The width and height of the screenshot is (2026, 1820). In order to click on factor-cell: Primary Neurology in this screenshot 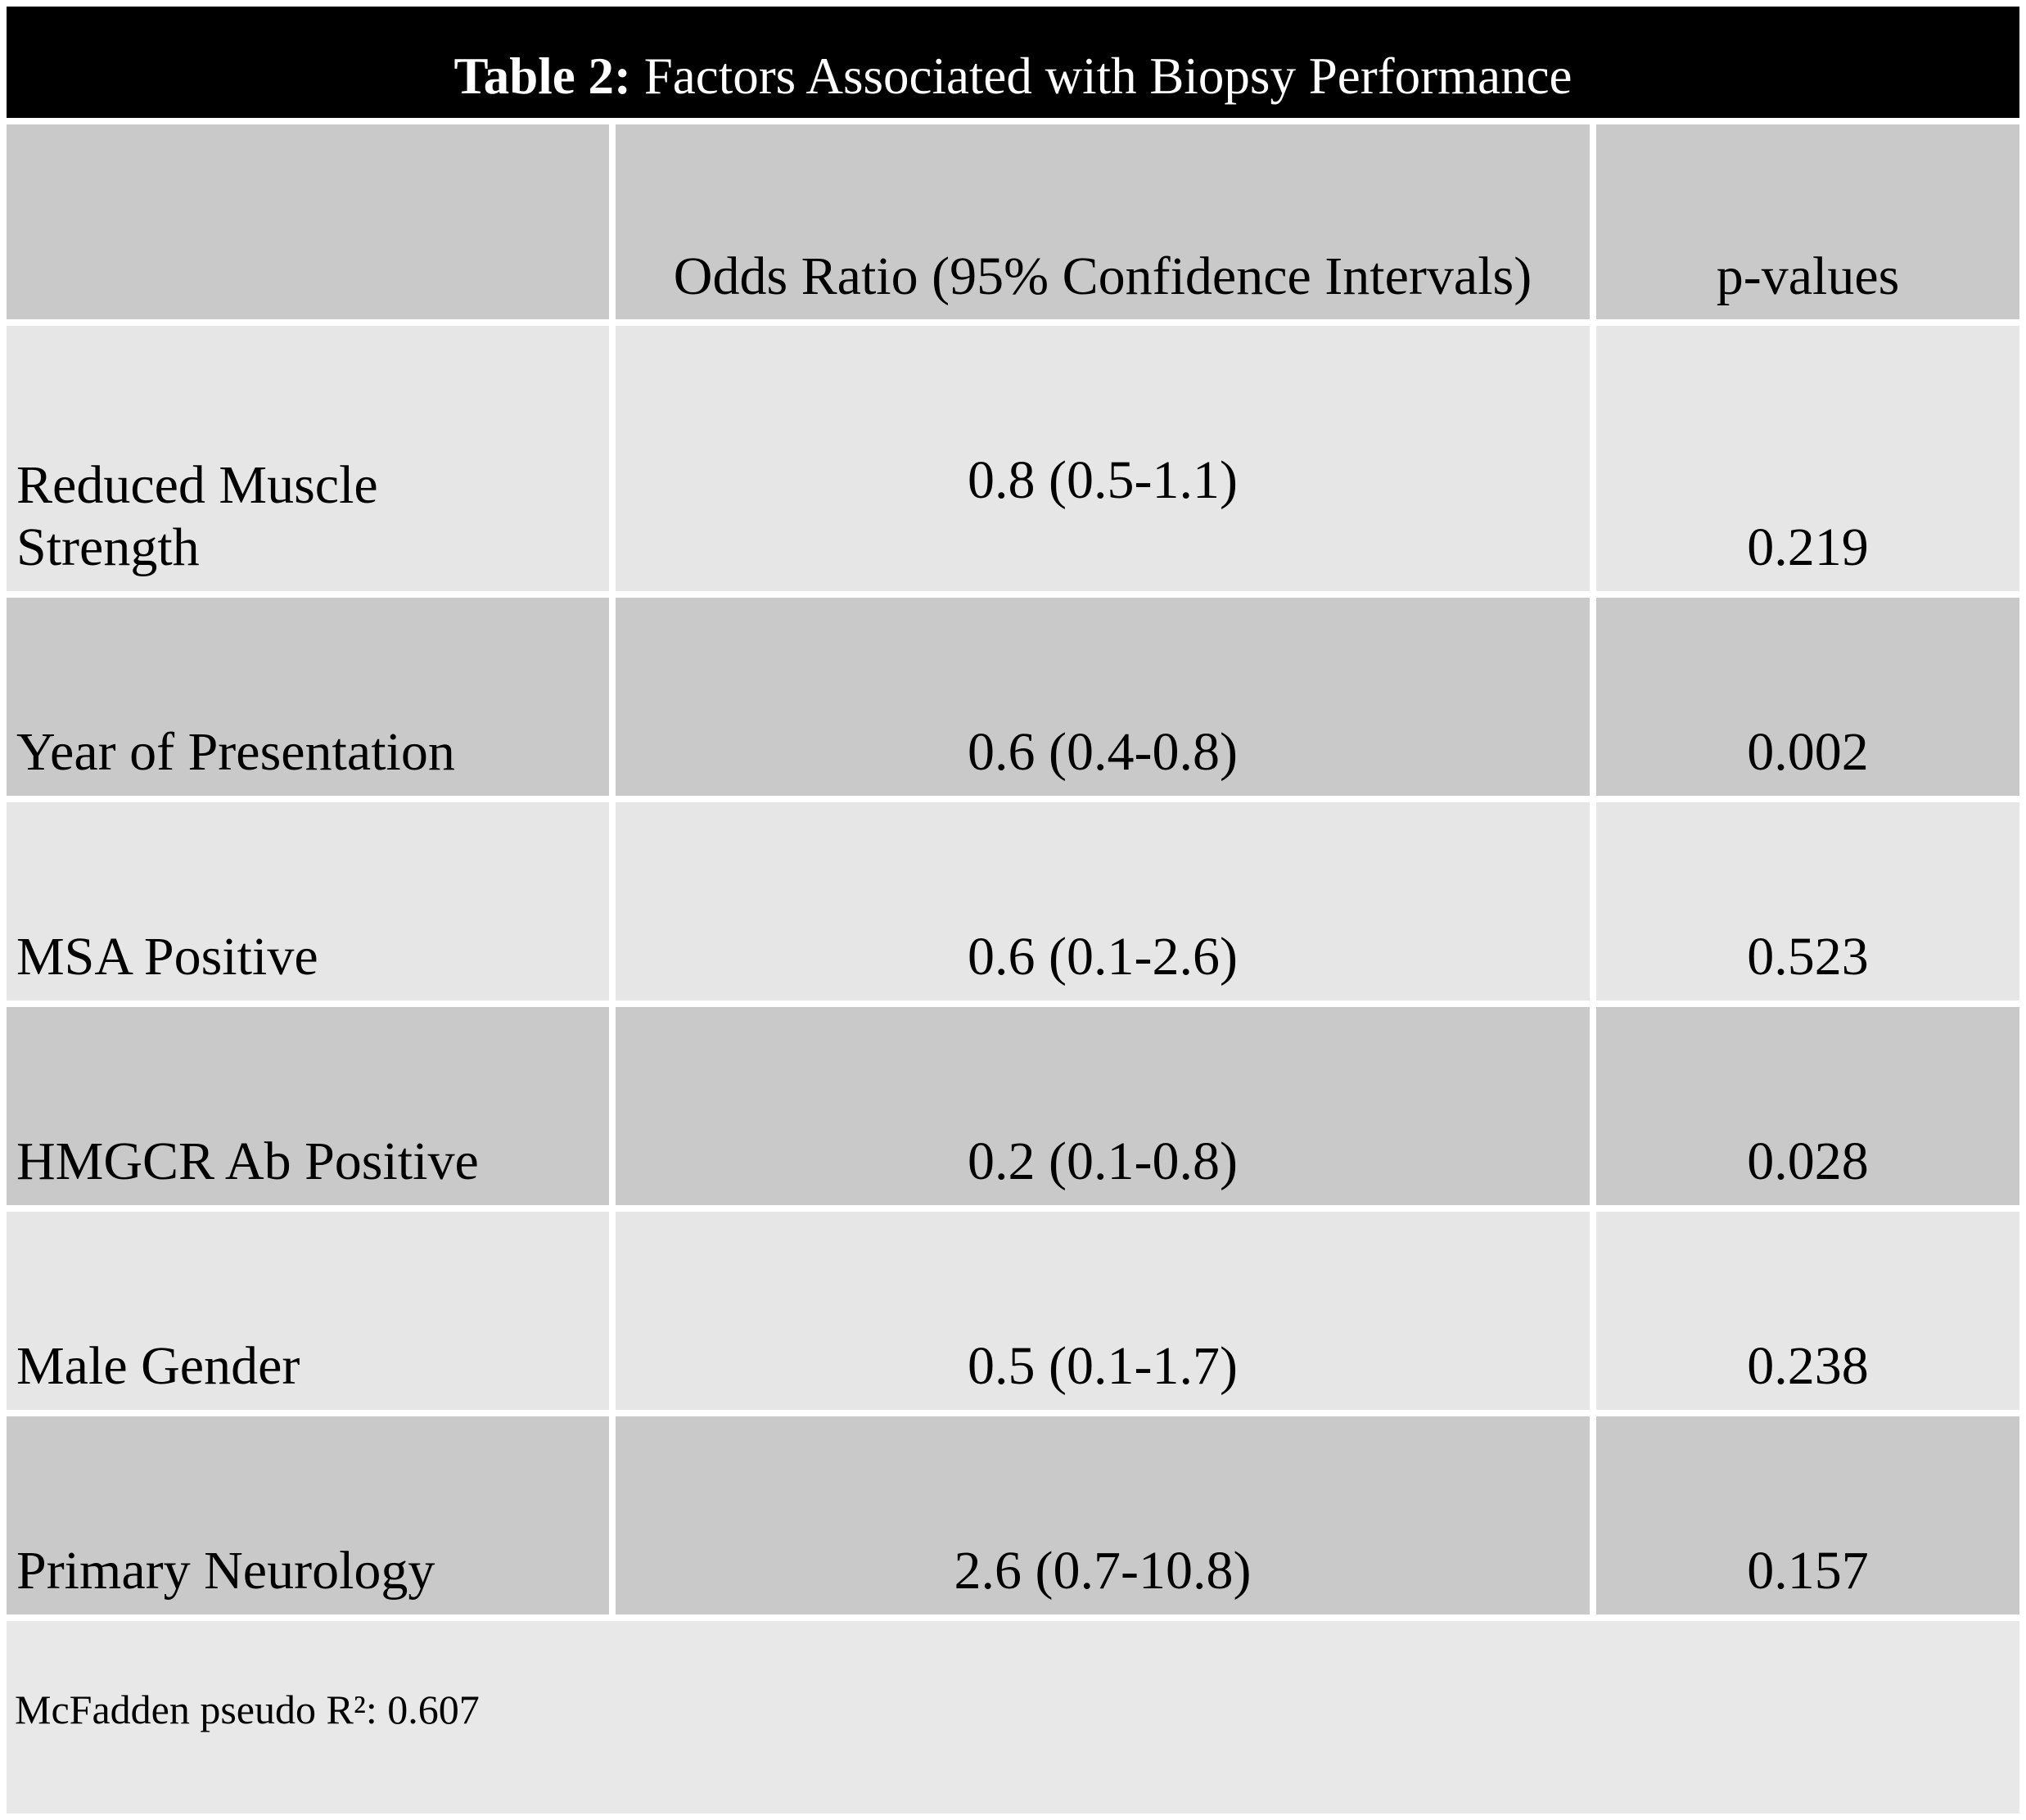, I will do `click(308, 1515)`.